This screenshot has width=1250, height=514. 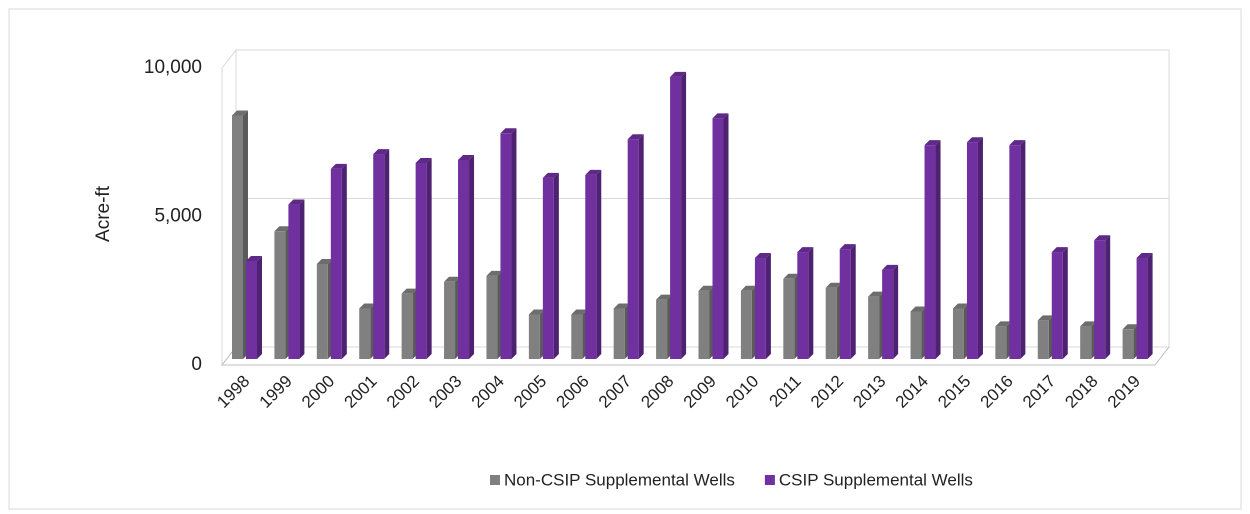 What do you see at coordinates (769, 480) in the screenshot?
I see `legend-swatch` at bounding box center [769, 480].